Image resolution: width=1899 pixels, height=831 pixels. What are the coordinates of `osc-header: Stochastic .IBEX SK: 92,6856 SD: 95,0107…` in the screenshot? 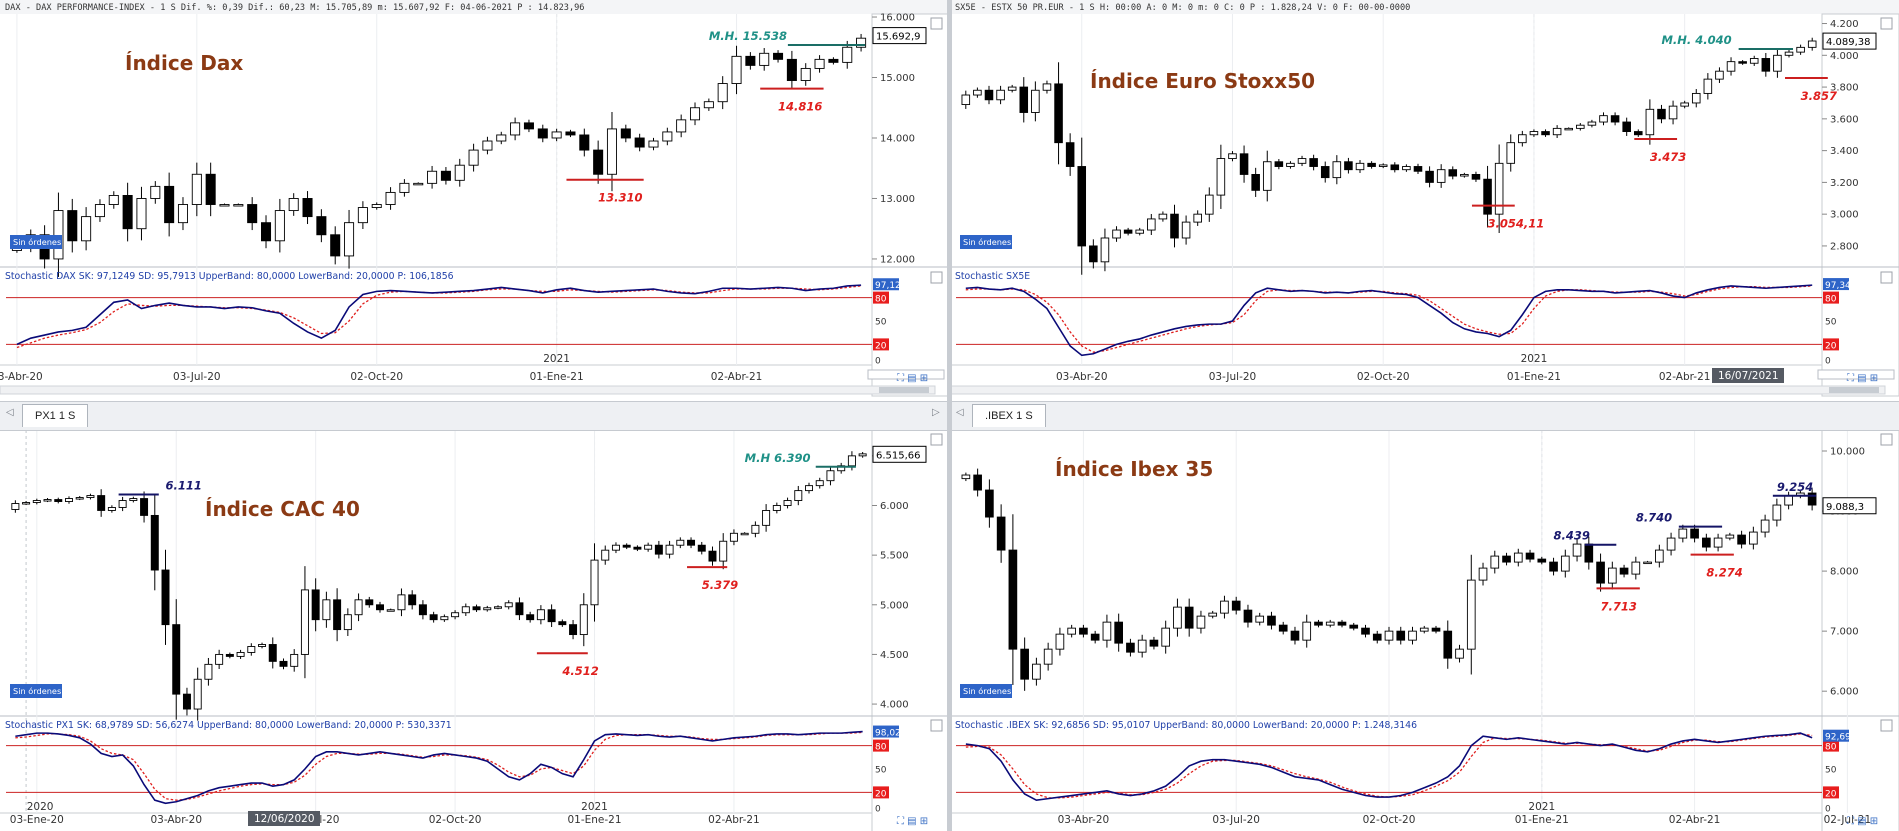 It's located at (1186, 725).